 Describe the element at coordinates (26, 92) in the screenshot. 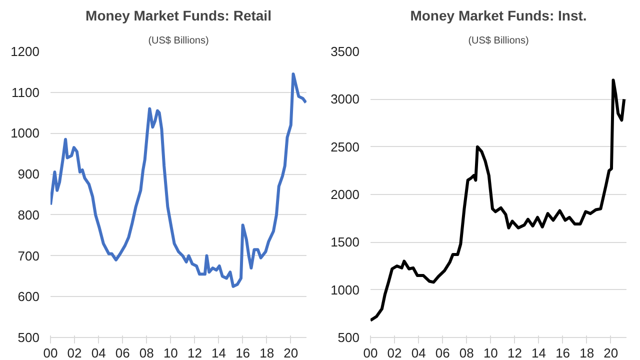

I see `y-tick-label: 1100` at that location.